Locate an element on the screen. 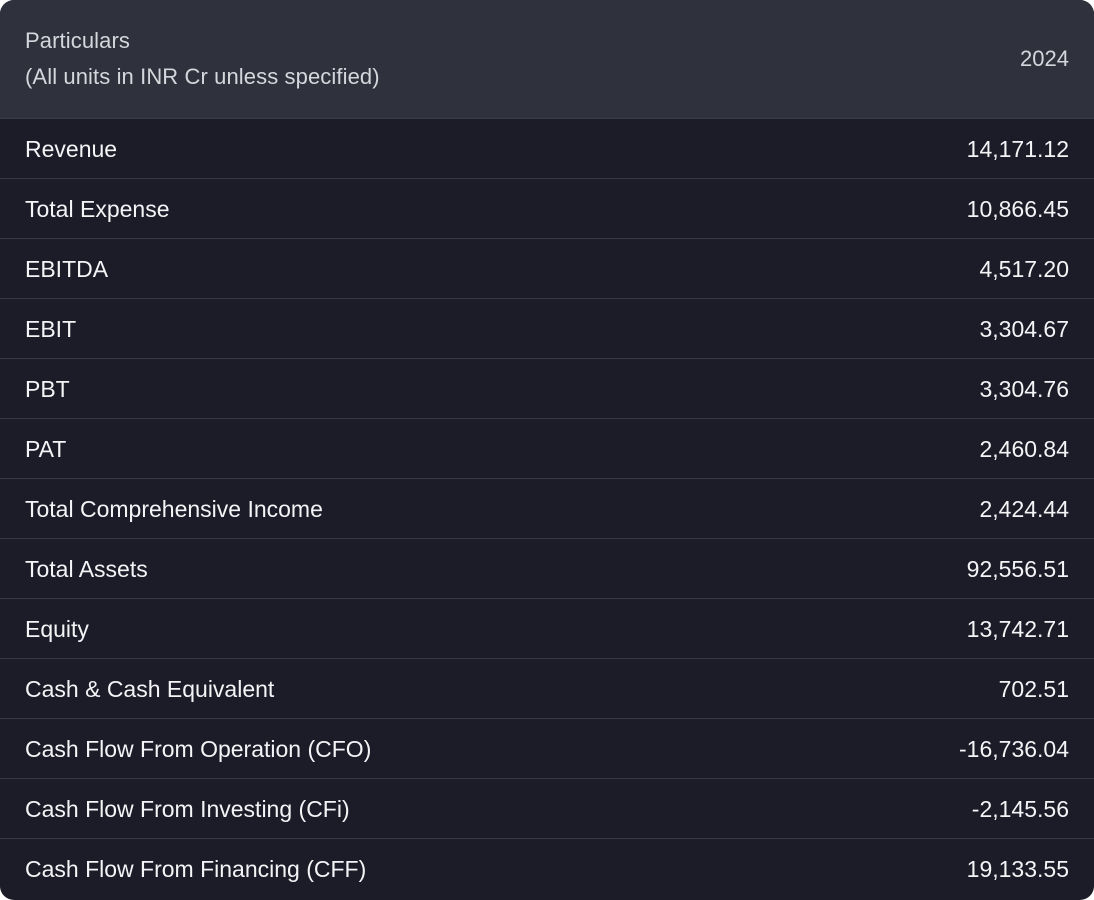  row-value: 3,304.76 is located at coordinates (1024, 388).